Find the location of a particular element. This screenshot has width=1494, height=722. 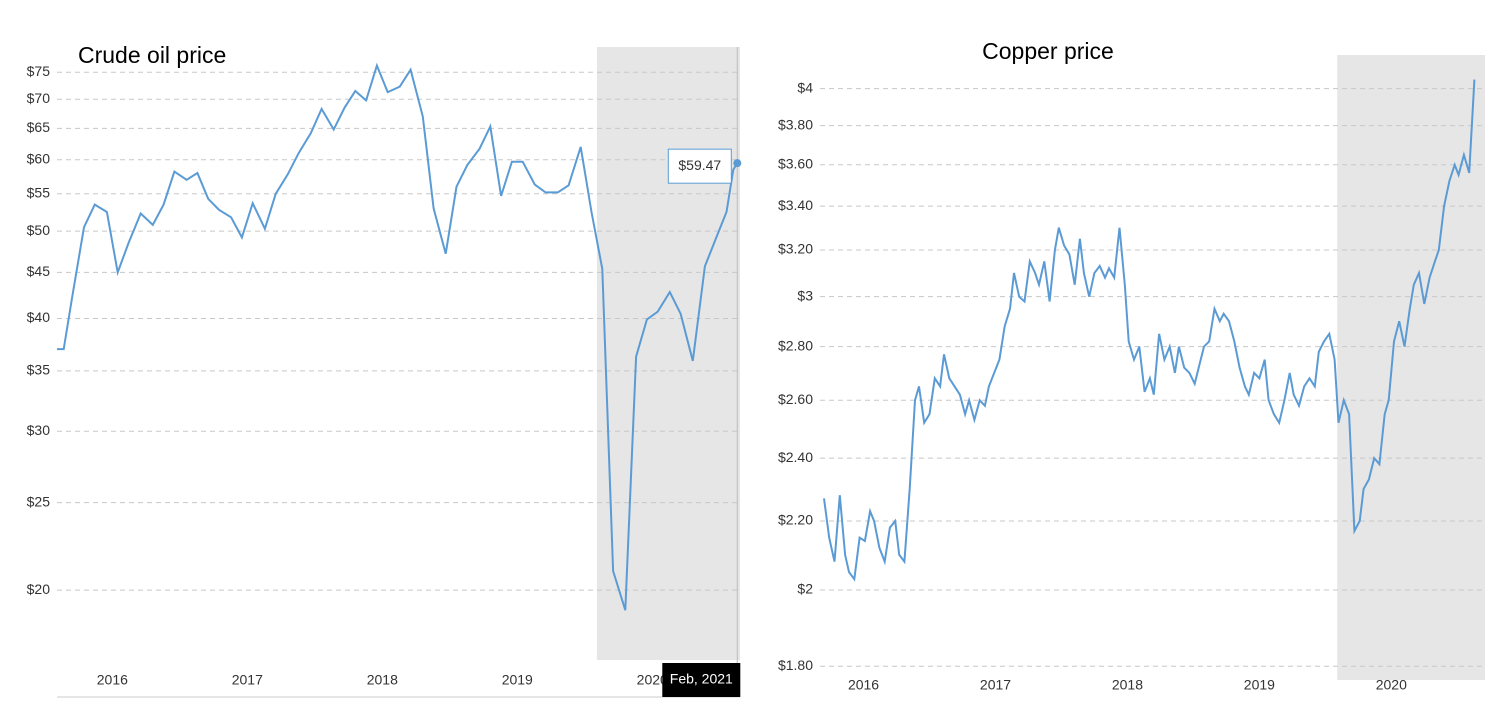

y-tick-label: $2.60 is located at coordinates (795, 399).